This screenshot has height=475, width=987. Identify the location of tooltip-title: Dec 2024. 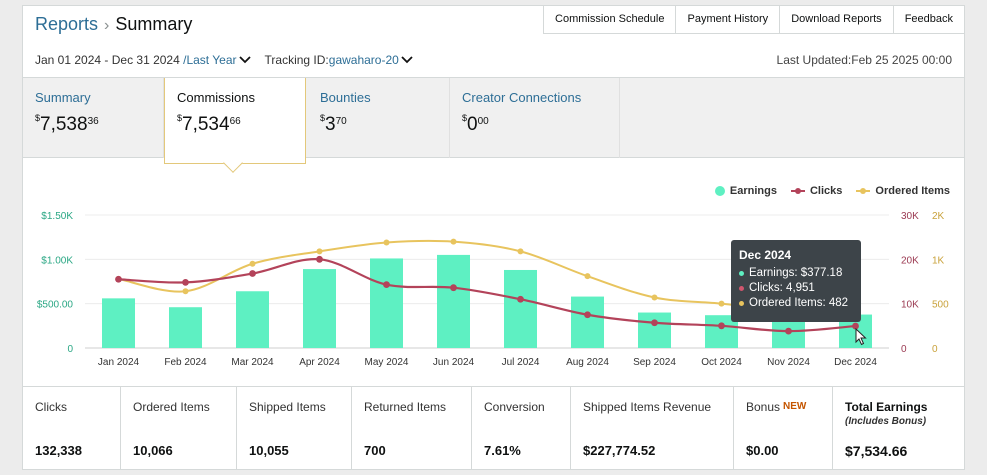
(765, 255).